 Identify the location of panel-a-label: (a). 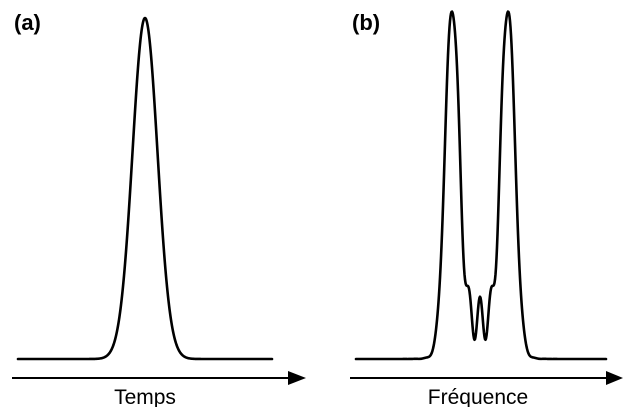
(27, 22).